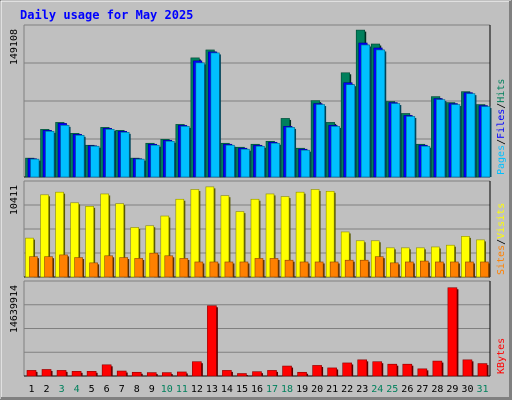 This screenshot has width=512, height=400. What do you see at coordinates (182, 389) in the screenshot?
I see `x-tick-label: 11` at bounding box center [182, 389].